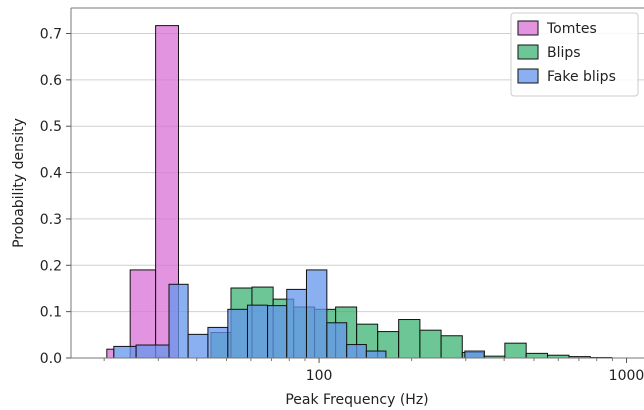  What do you see at coordinates (51, 266) in the screenshot?
I see `y-tick-label: 0.2` at bounding box center [51, 266].